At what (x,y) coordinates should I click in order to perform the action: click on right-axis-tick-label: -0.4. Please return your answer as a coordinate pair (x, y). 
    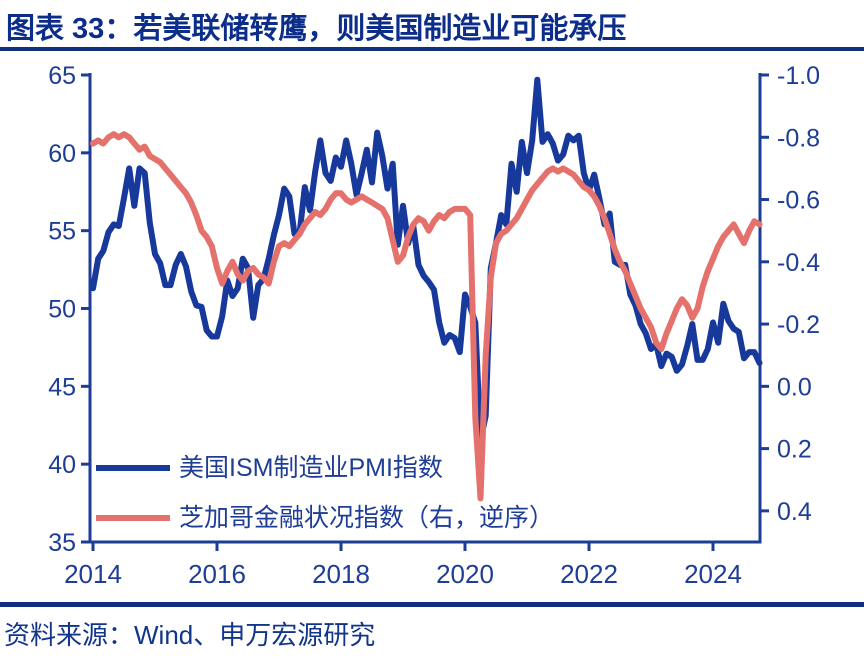
    Looking at the image, I should click on (798, 263).